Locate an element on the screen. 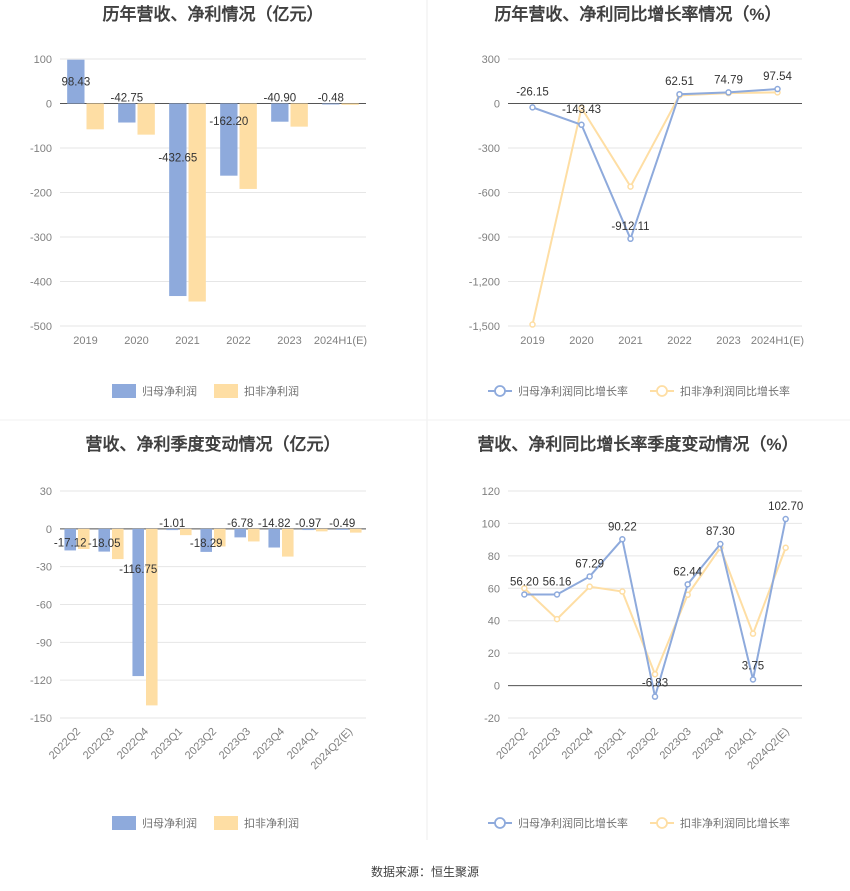  y-tick-label: 100 is located at coordinates (491, 524).